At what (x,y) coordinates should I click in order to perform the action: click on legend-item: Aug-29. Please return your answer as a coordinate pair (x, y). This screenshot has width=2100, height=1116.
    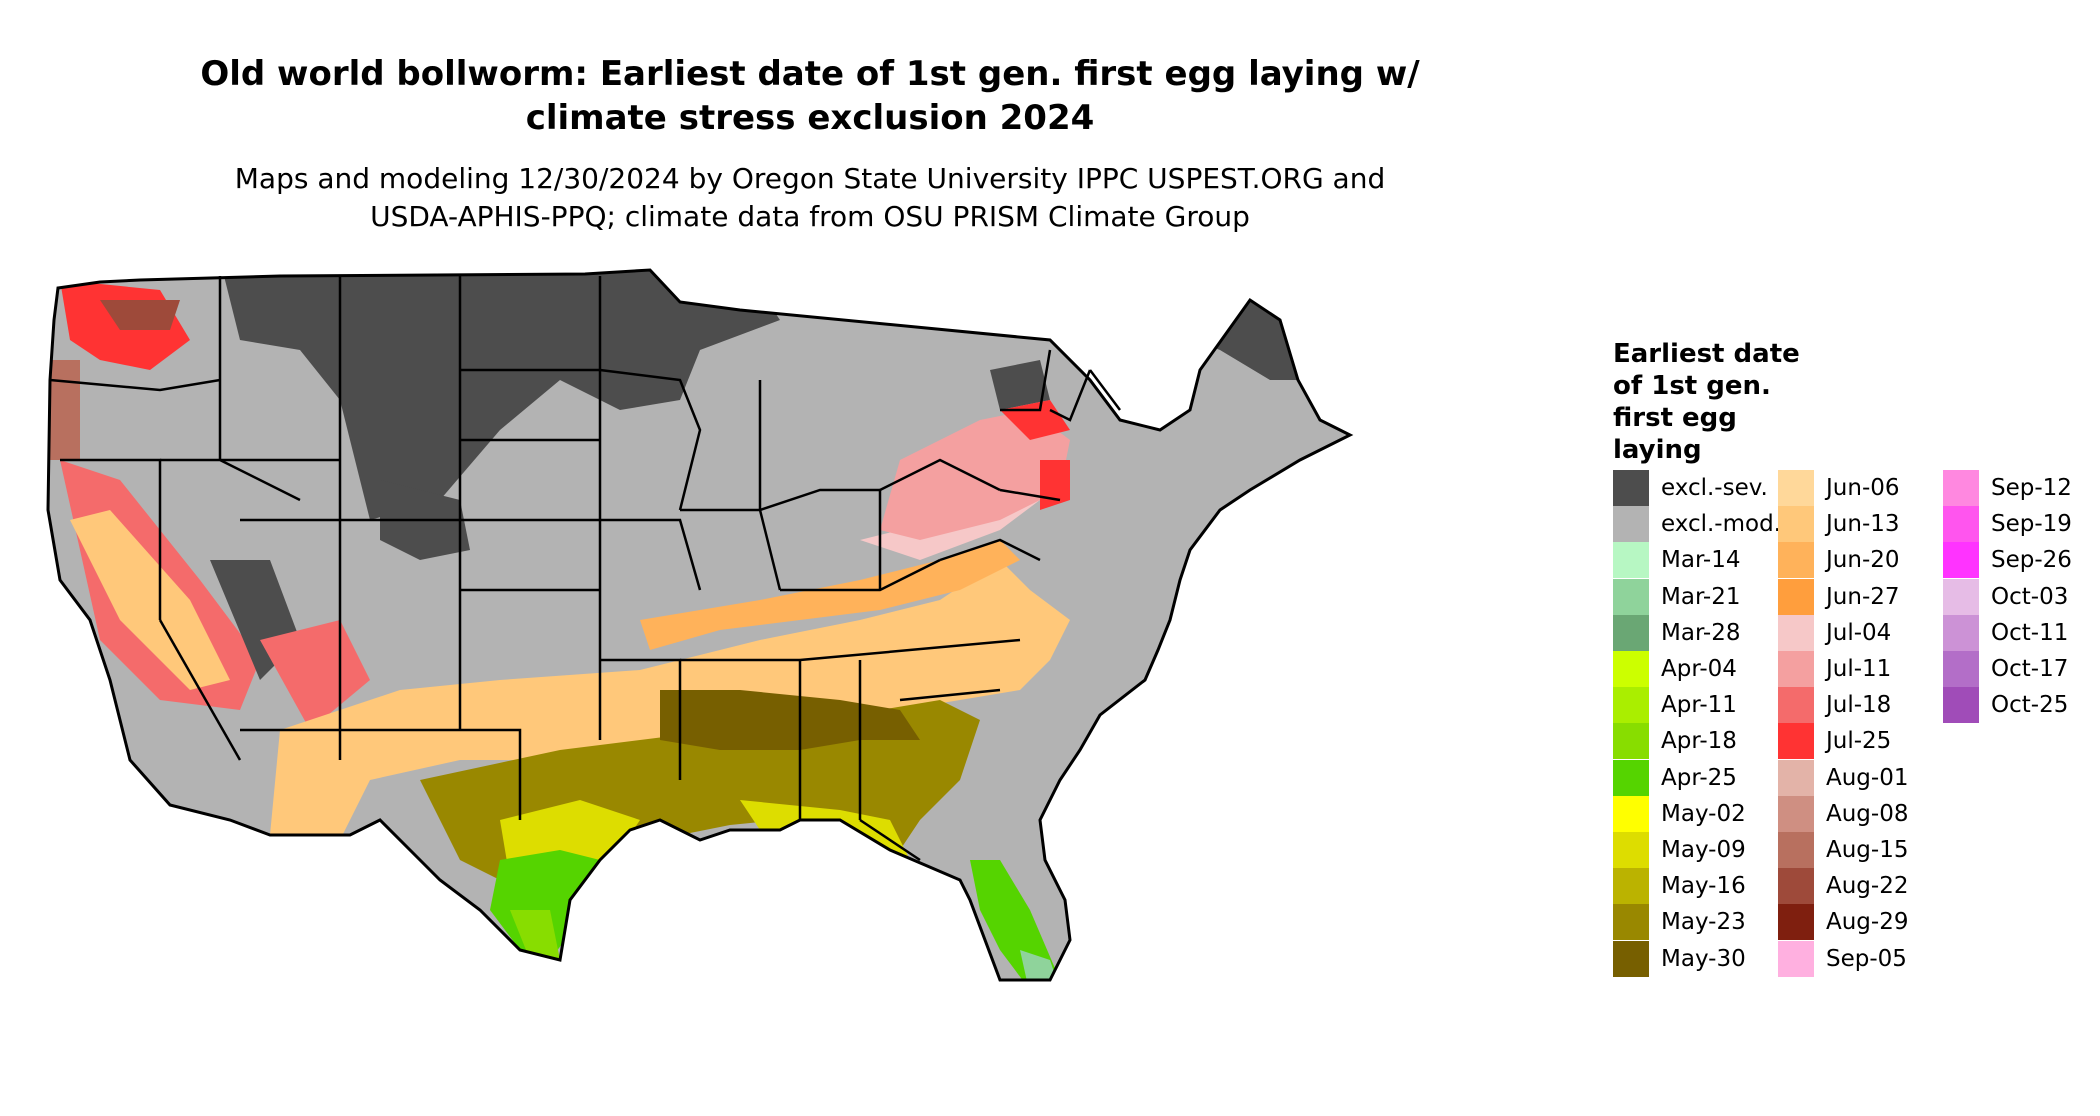
    Looking at the image, I should click on (1843, 922).